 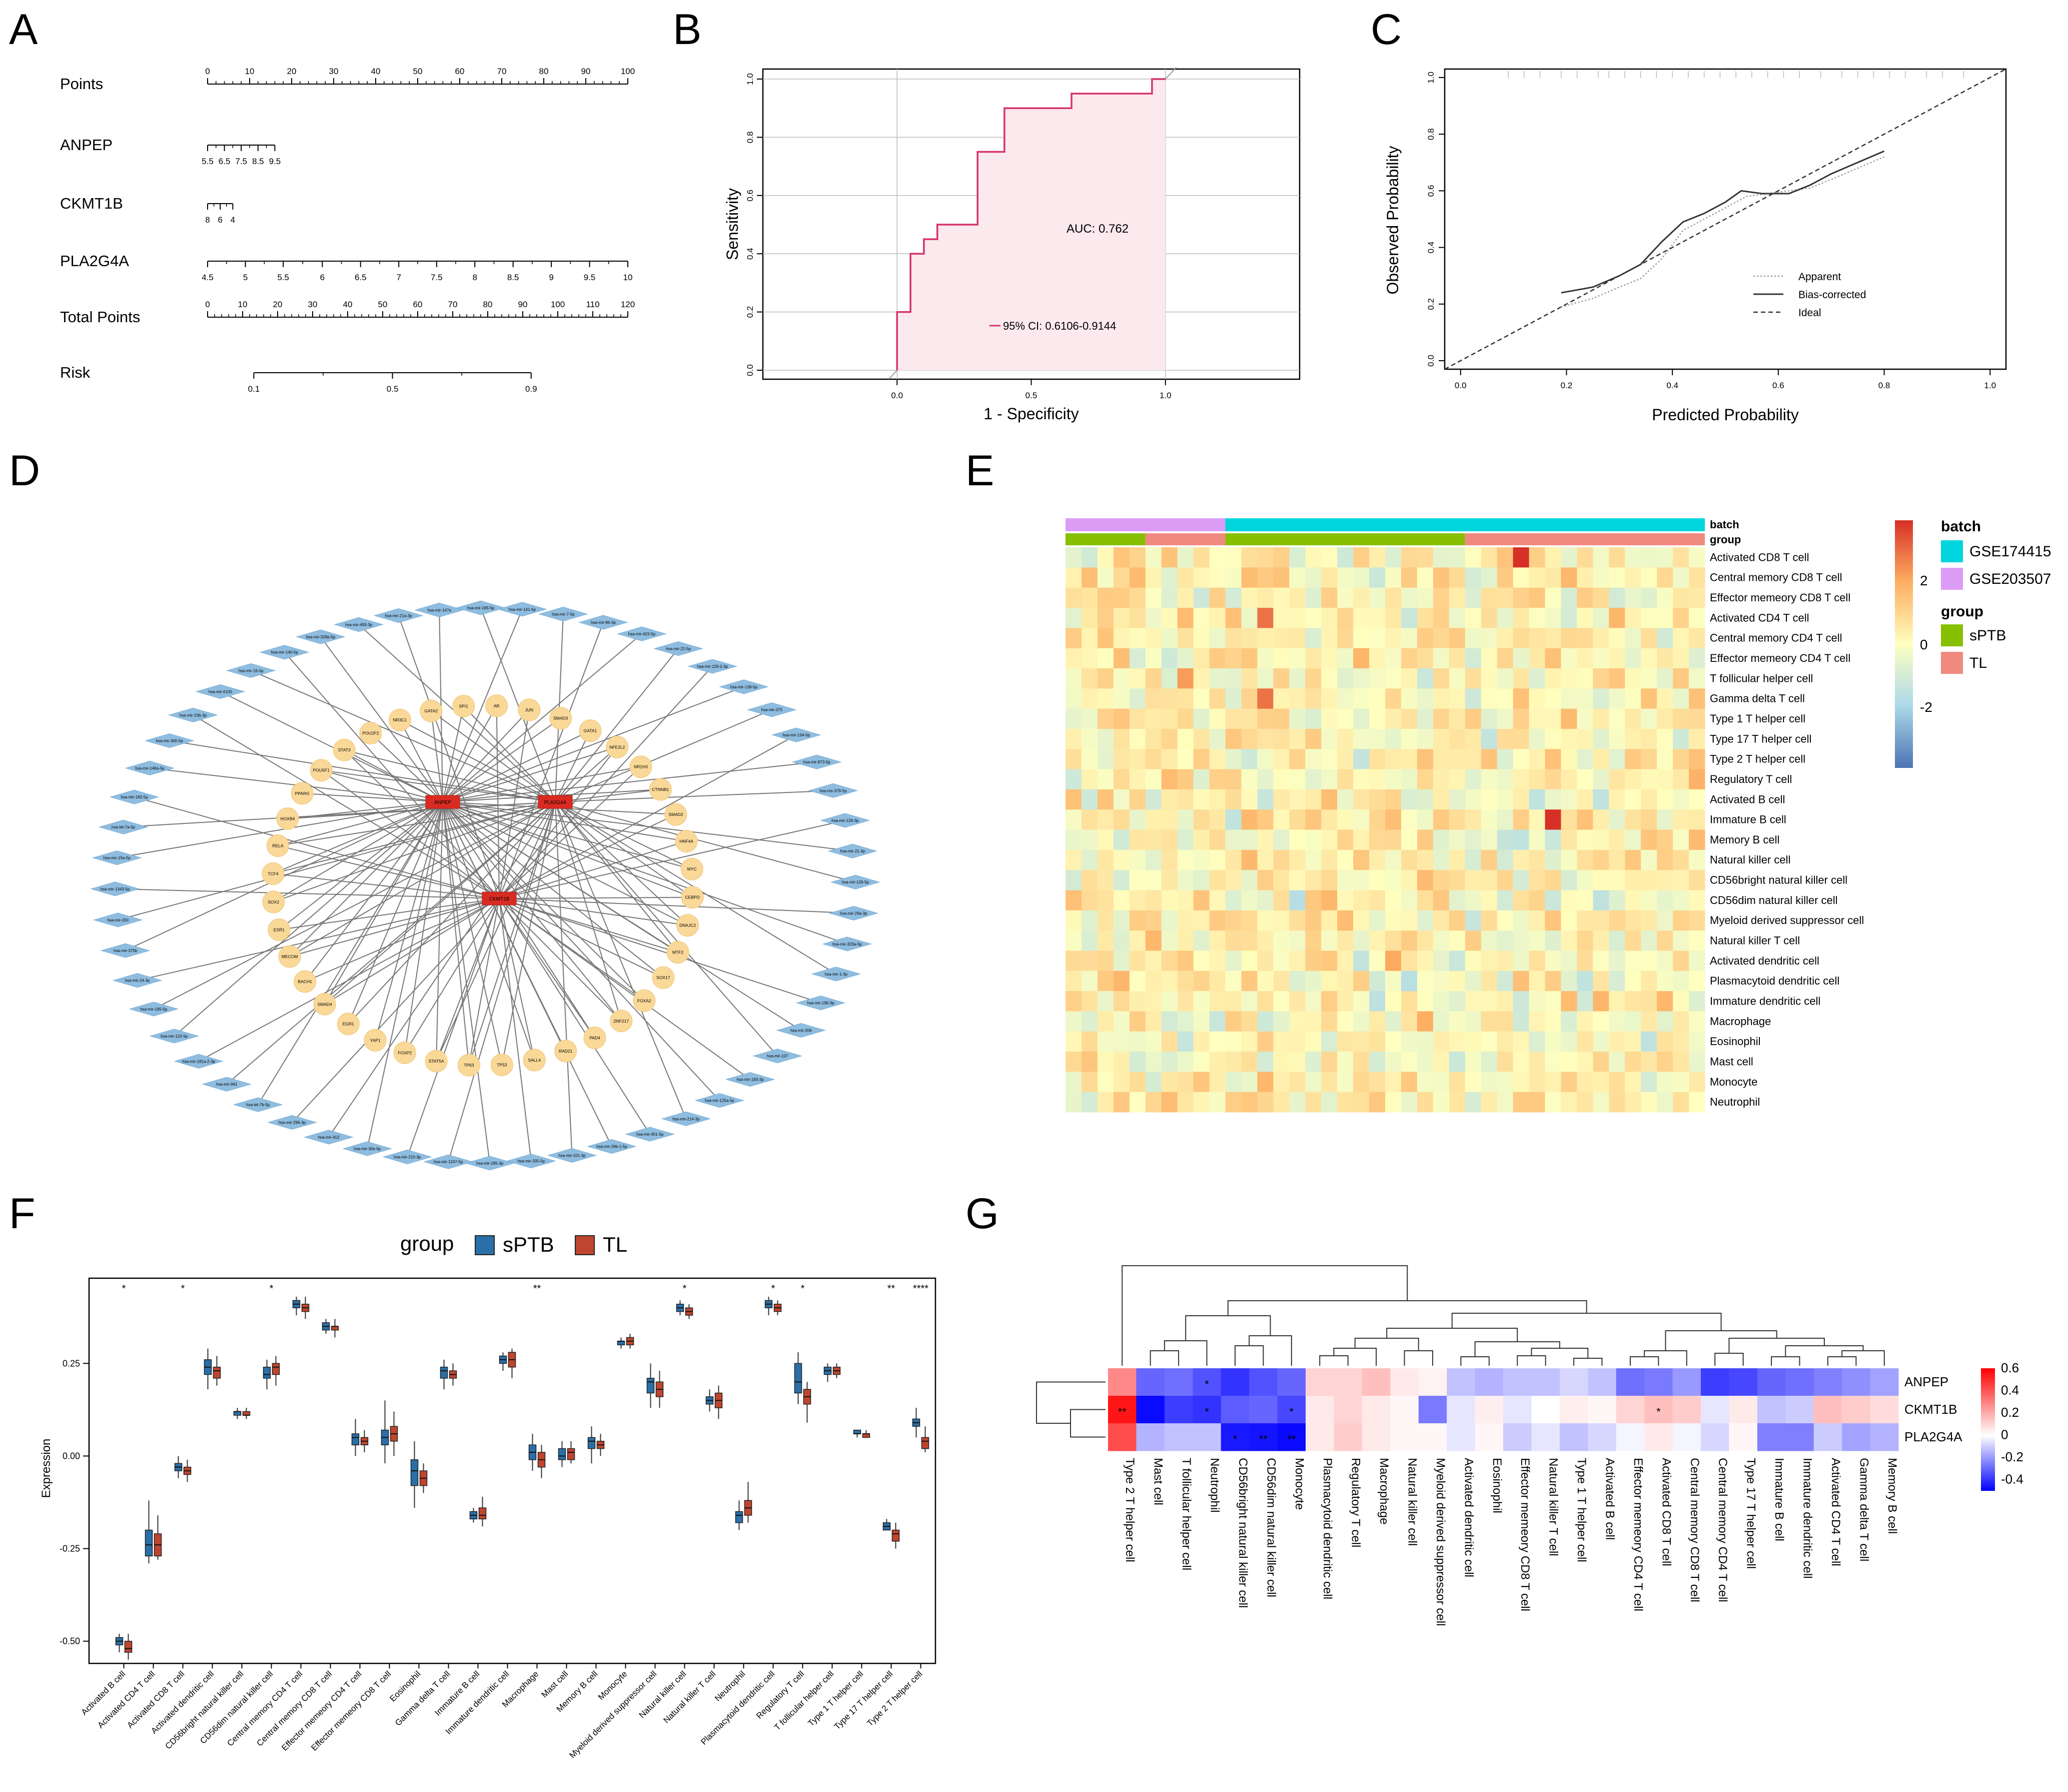 What do you see at coordinates (1735, 1102) in the screenshot?
I see `heatmap-row-label: Neutrophil` at bounding box center [1735, 1102].